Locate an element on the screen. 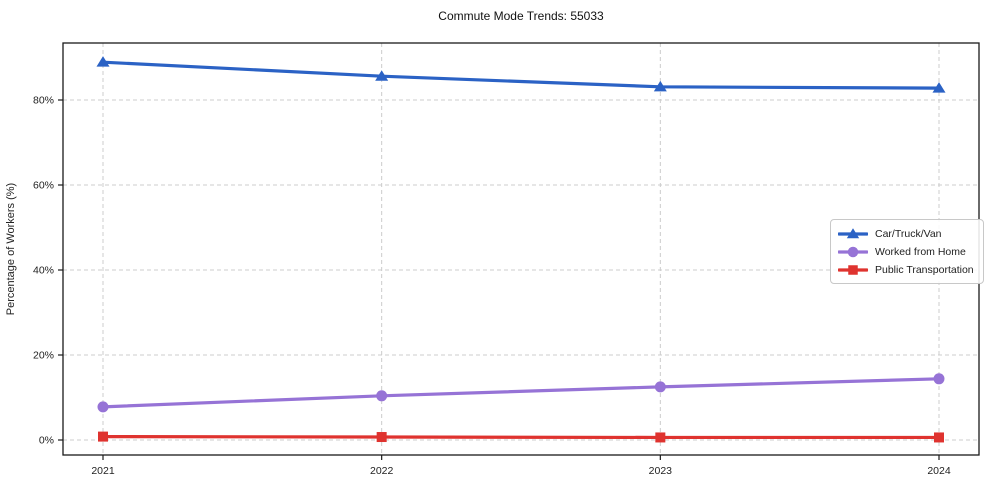 The width and height of the screenshot is (990, 490). y-tick-label: 40% is located at coordinates (43, 271).